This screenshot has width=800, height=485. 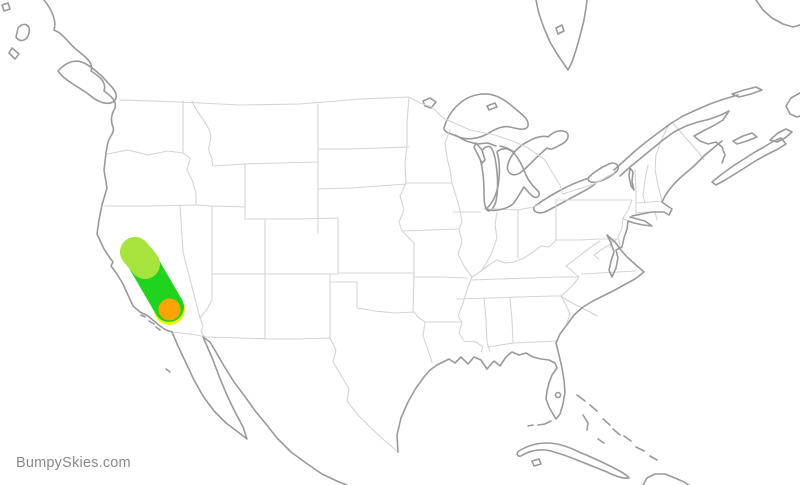 What do you see at coordinates (537, 153) in the screenshot?
I see `lake-huron` at bounding box center [537, 153].